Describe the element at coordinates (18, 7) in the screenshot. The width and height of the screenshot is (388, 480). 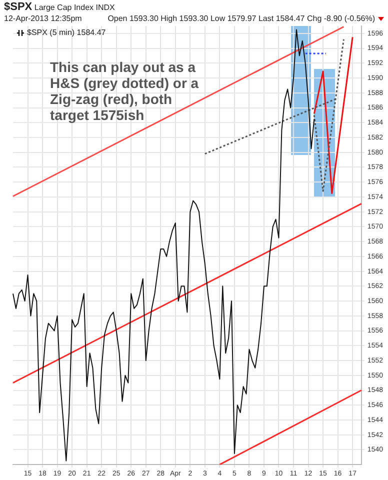
I see `chart-title: $SPX` at that location.